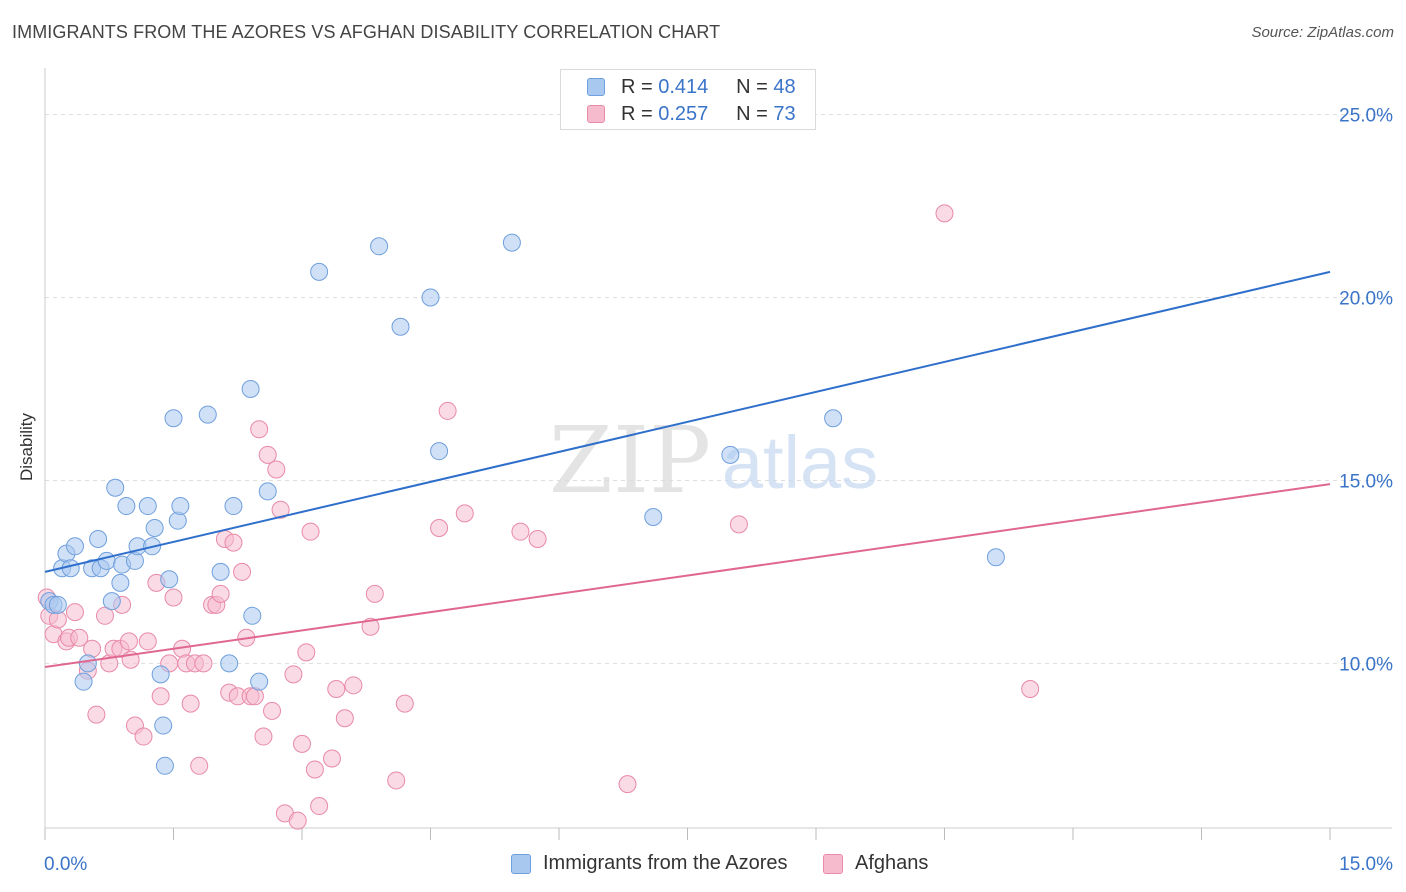 This screenshot has height=892, width=1406. What do you see at coordinates (683, 87) in the screenshot?
I see `legend-r-value: 0.414` at bounding box center [683, 87].